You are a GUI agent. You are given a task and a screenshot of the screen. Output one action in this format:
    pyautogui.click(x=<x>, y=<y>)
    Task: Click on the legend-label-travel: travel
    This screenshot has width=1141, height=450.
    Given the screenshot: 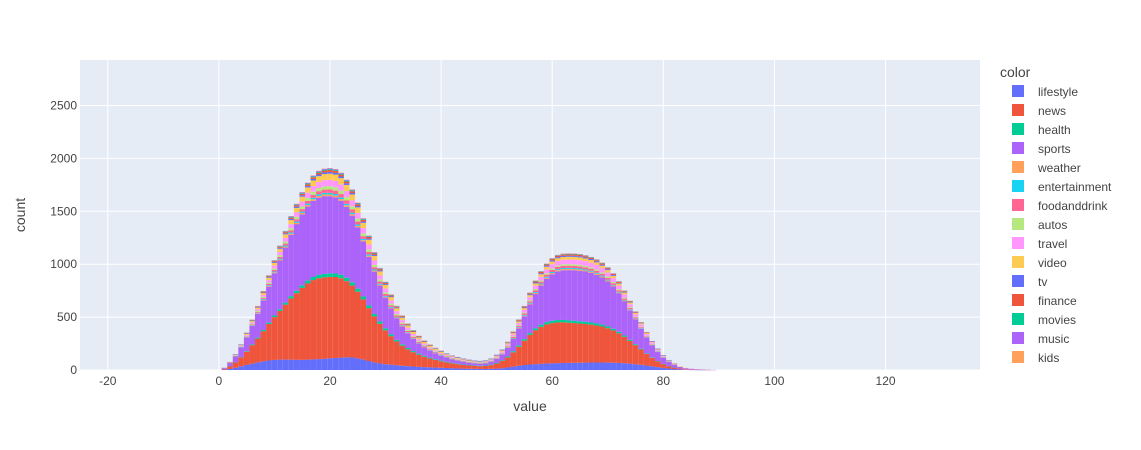 What is the action you would take?
    pyautogui.click(x=1052, y=244)
    